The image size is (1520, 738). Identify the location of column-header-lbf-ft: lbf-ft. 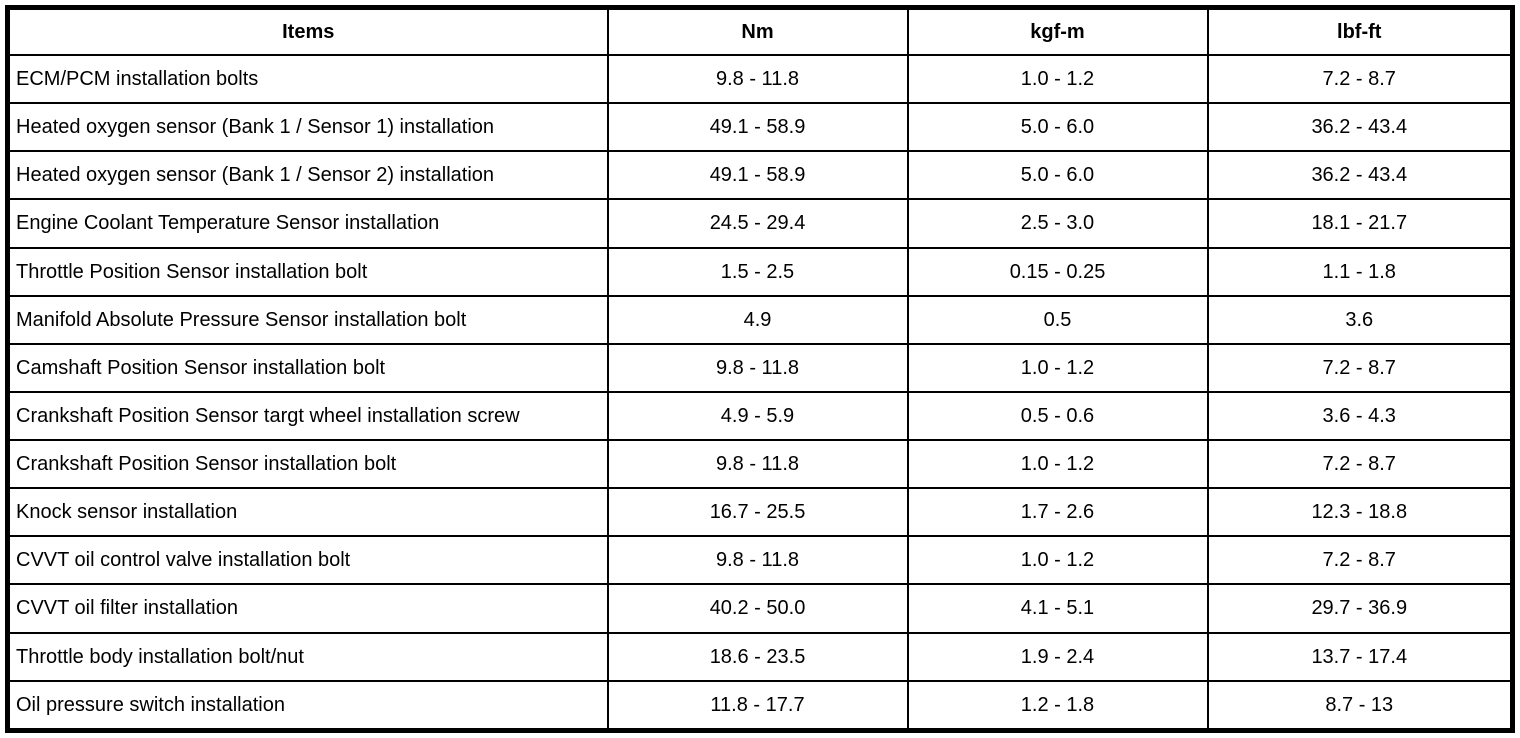
(1360, 31).